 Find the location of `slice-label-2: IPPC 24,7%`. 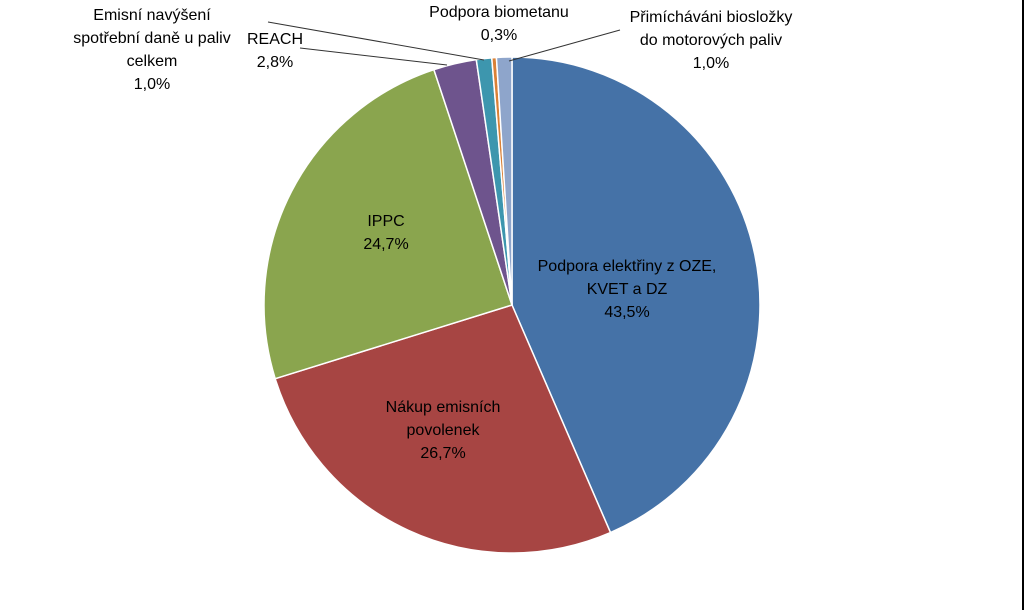

slice-label-2: IPPC 24,7% is located at coordinates (385, 233).